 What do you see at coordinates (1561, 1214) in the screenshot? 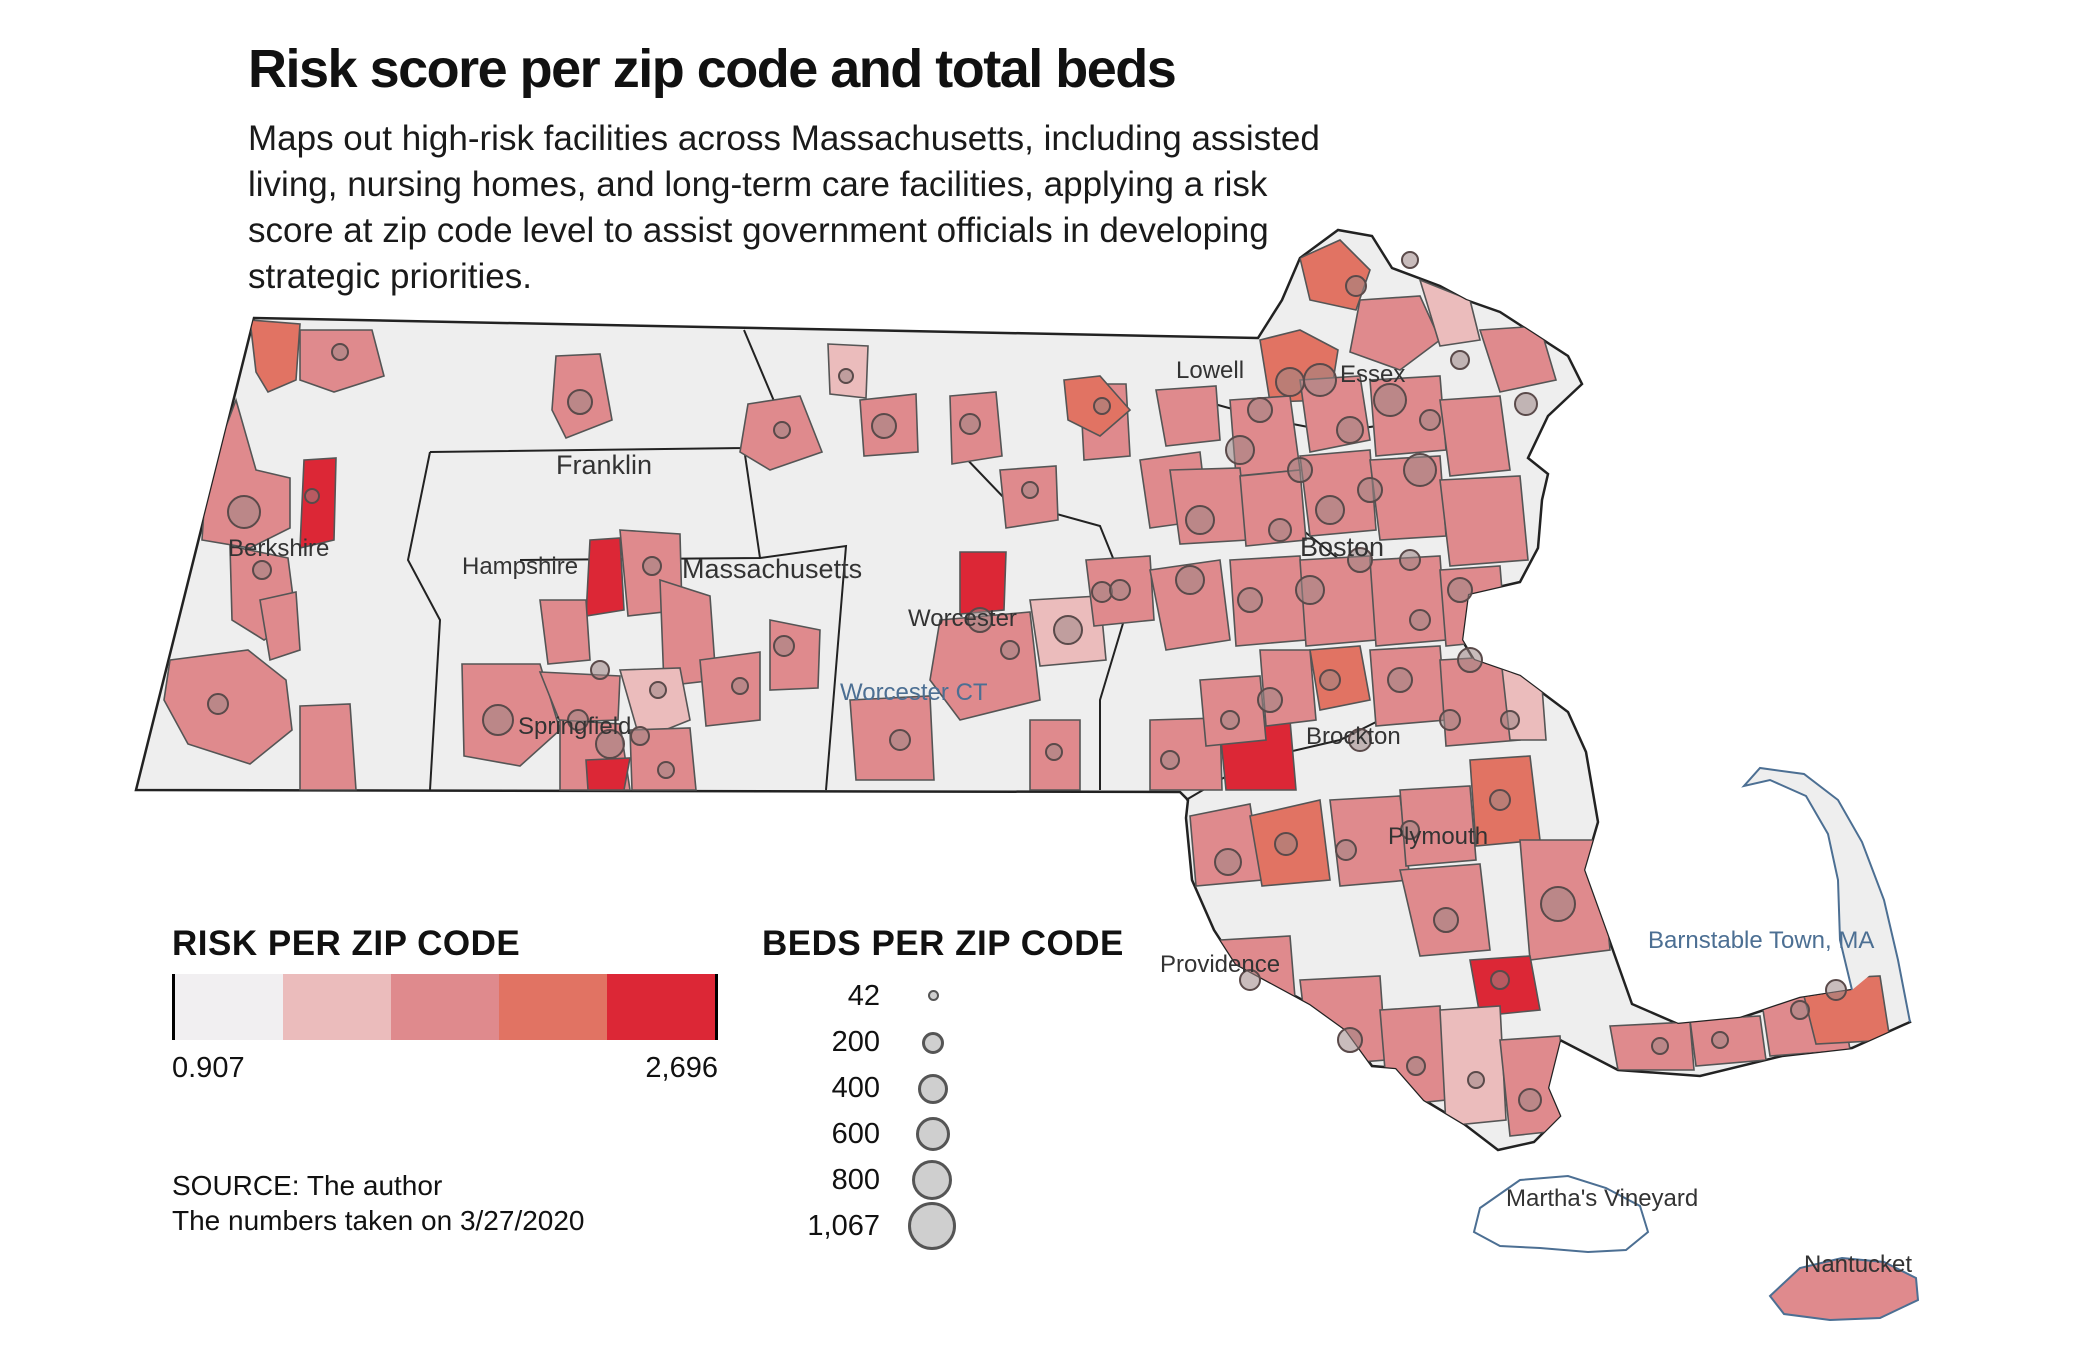
I see `marthas-vineyard-island` at bounding box center [1561, 1214].